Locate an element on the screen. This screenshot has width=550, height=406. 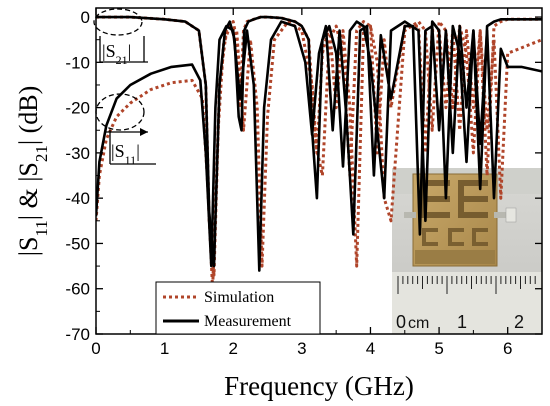
y-axis-title: |S11| & |S21| (dB) is located at coordinates (32, 171).